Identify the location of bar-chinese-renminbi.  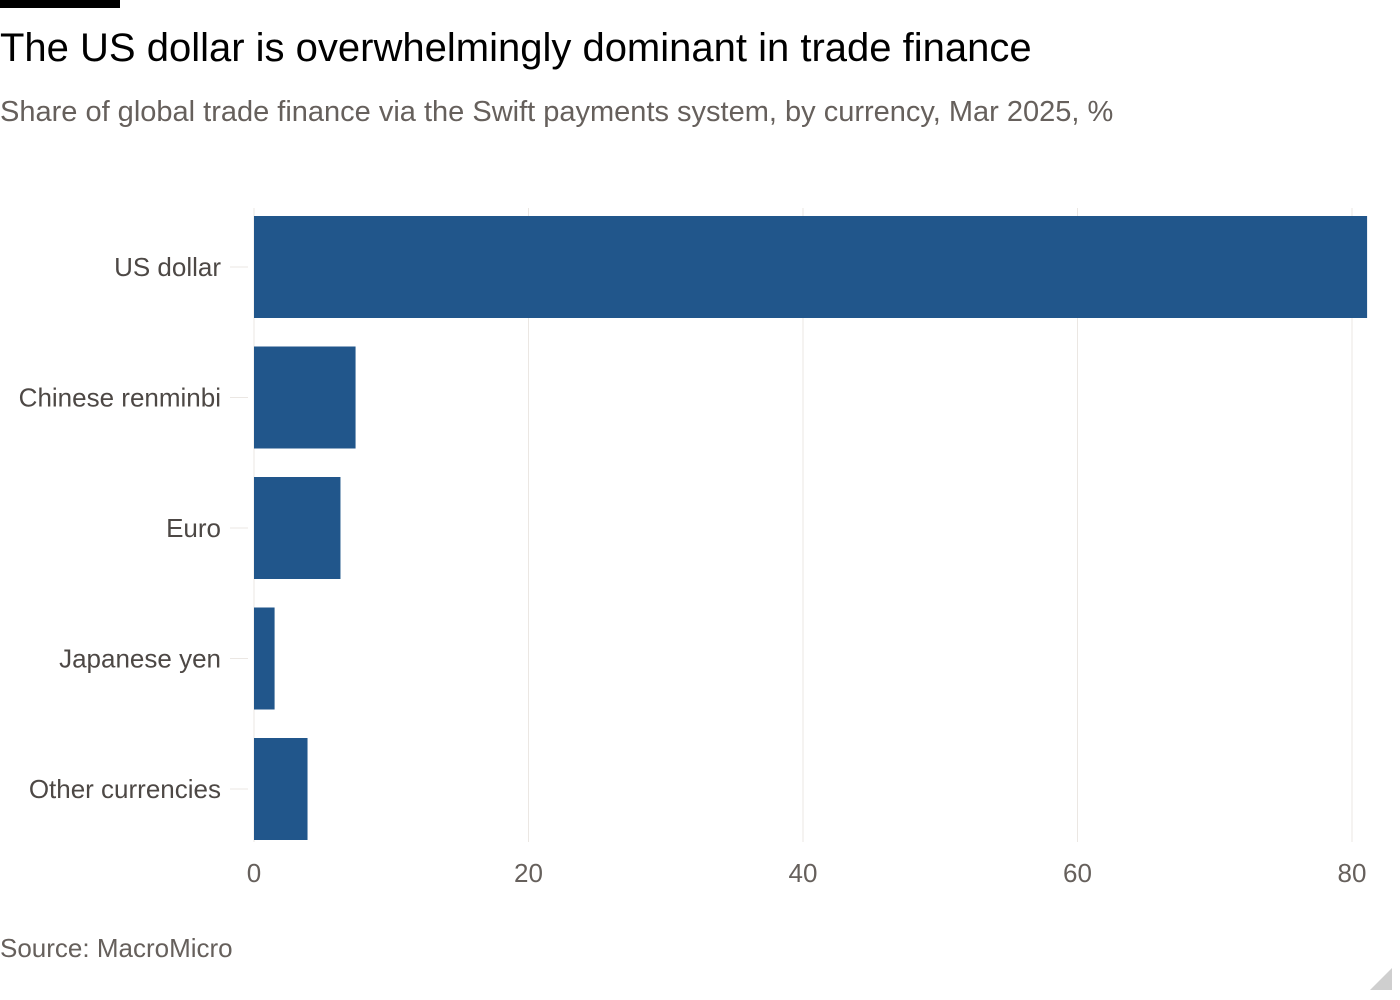
(305, 397).